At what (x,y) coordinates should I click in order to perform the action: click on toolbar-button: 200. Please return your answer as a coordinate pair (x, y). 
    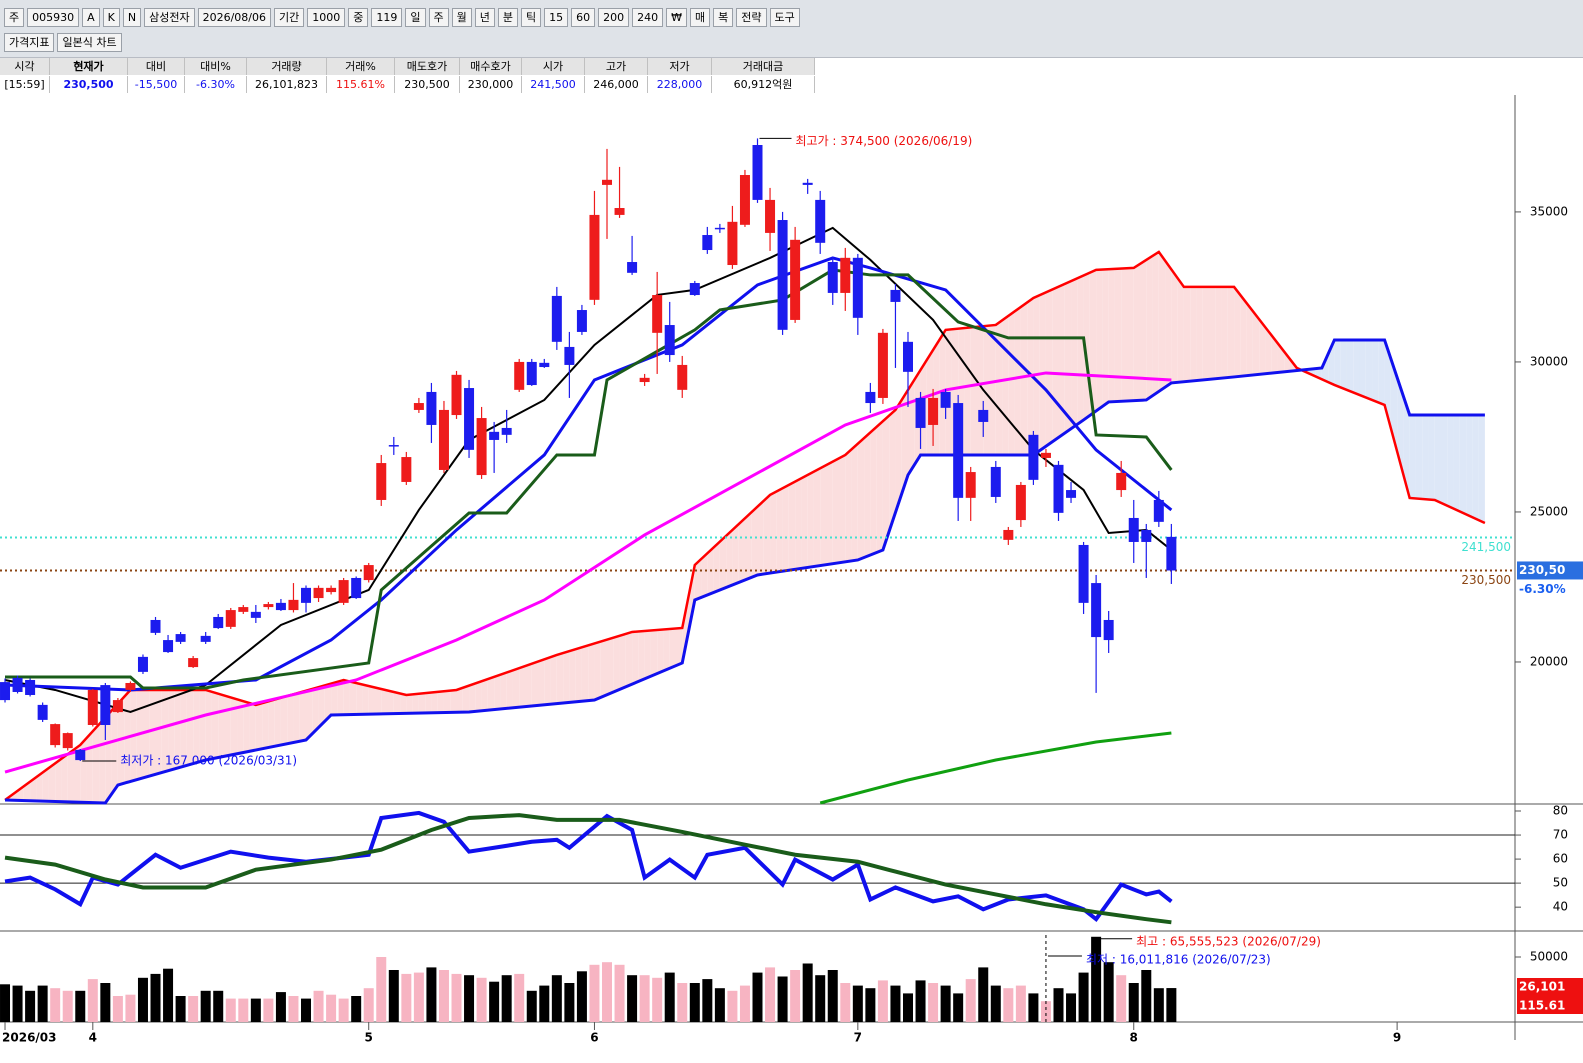
    Looking at the image, I should click on (614, 17).